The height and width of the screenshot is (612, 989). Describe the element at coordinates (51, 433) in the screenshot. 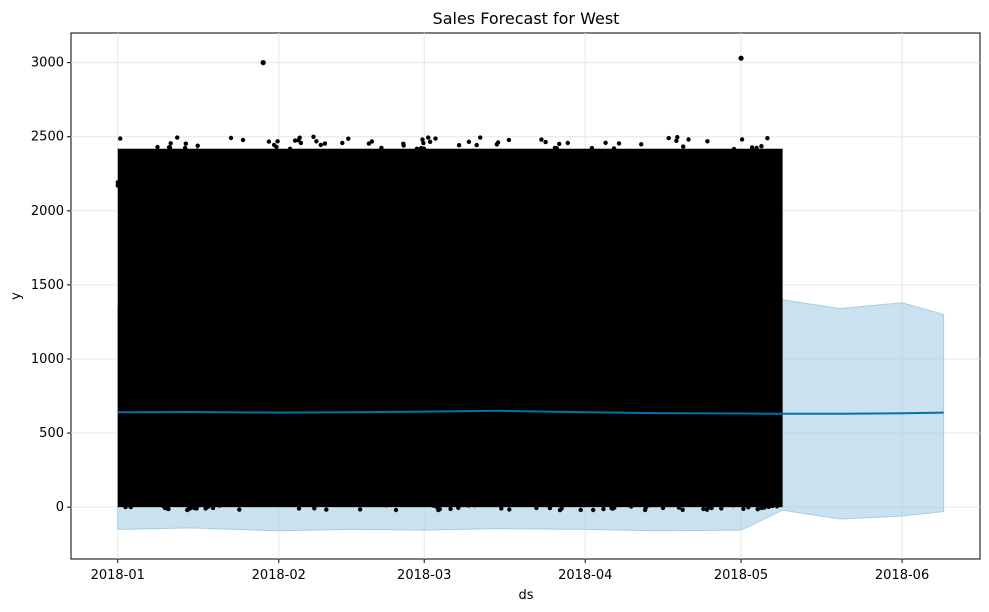

I see `y-tick-label: 500` at that location.